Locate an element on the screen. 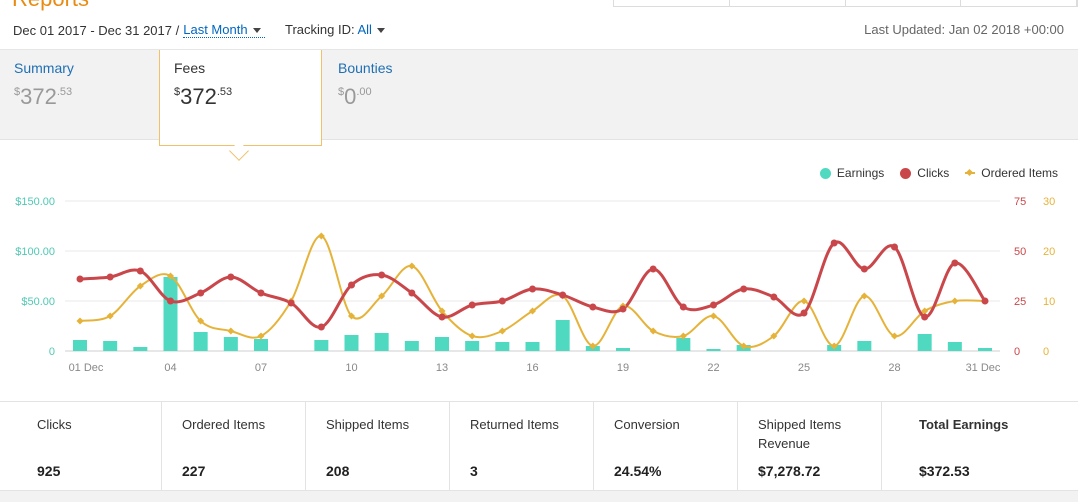 Image resolution: width=1078 pixels, height=502 pixels. stat-label: Total Earnings is located at coordinates (964, 424).